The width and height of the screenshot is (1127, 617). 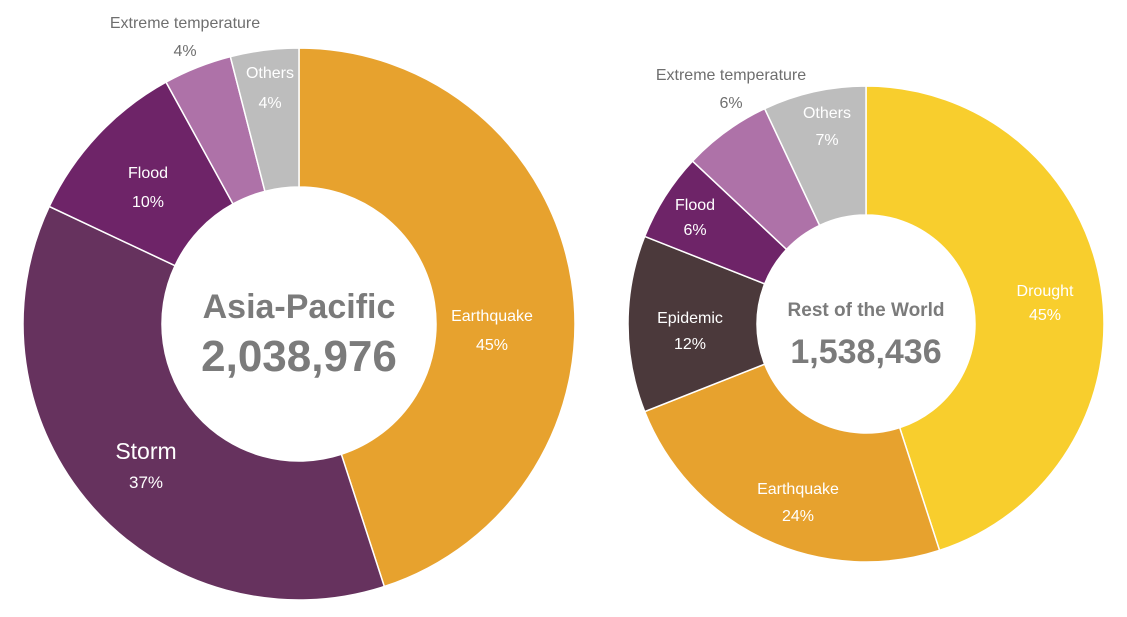 What do you see at coordinates (798, 516) in the screenshot?
I see `slice-pct-earthquake: 24%` at bounding box center [798, 516].